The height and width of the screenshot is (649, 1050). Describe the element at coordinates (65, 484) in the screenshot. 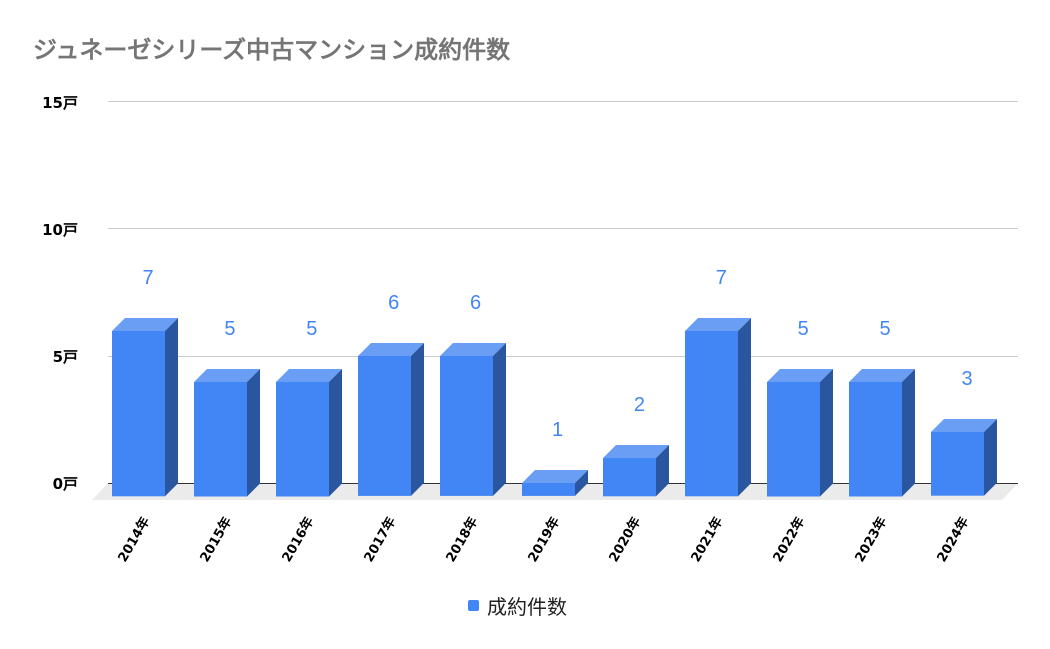

I see `y-tick-0: 0戸` at that location.